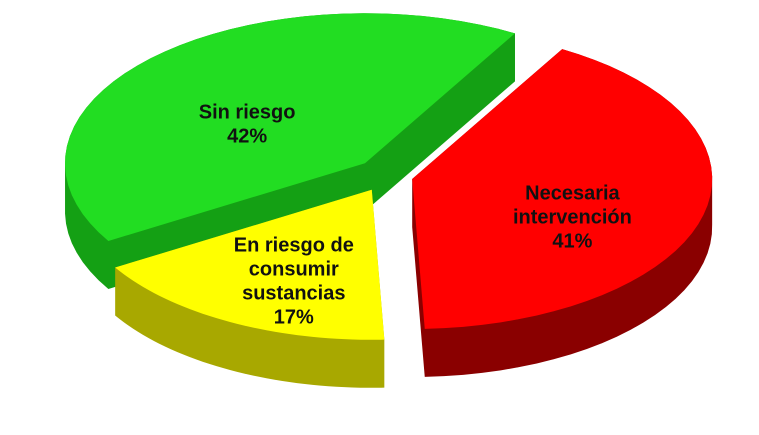 The height and width of the screenshot is (435, 759). Describe the element at coordinates (572, 242) in the screenshot. I see `value-label: 41%` at that location.